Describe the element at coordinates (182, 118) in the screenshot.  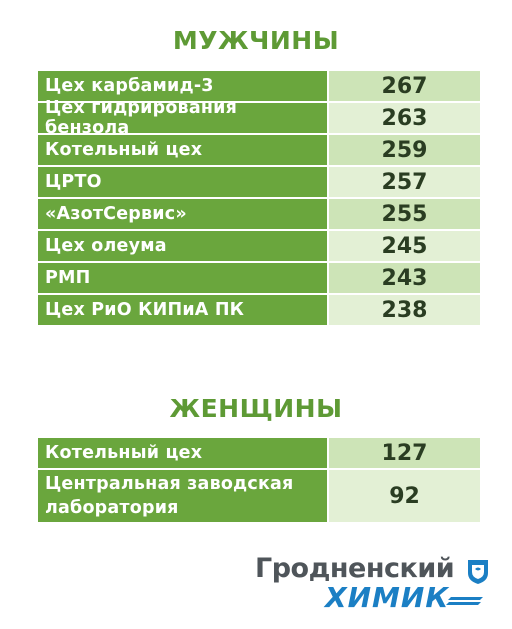
I see `row-label: Цех гидрирования бензола` at that location.